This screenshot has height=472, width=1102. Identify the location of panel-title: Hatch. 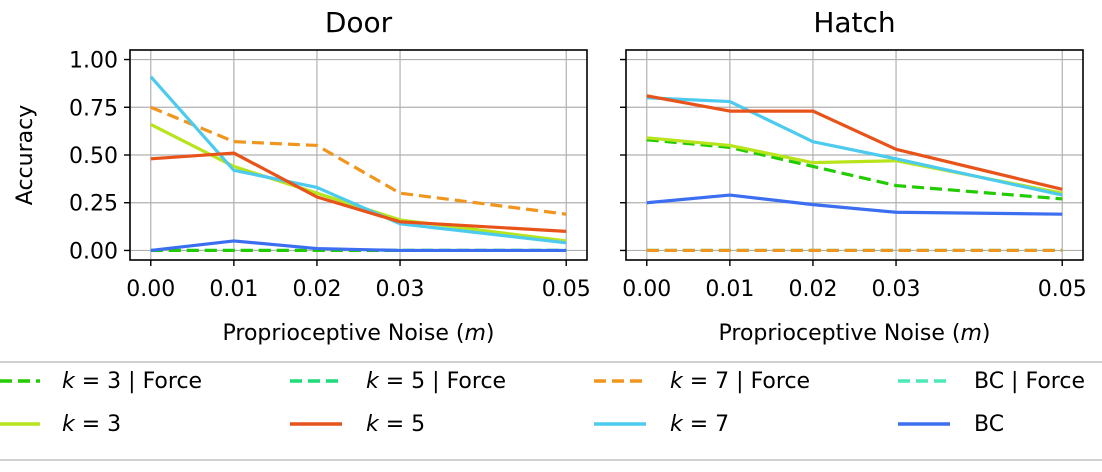
(854, 22).